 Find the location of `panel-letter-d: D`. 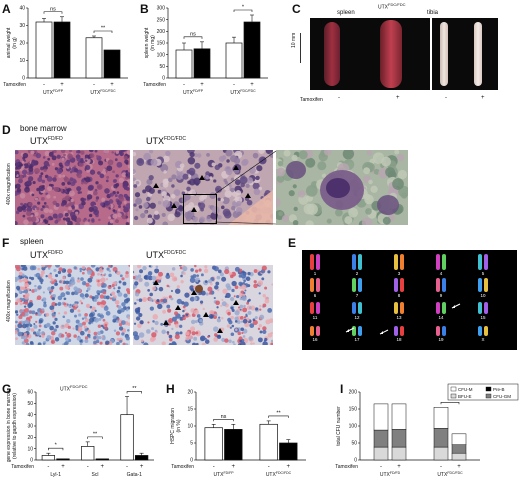

panel-letter-d: D is located at coordinates (6, 130).